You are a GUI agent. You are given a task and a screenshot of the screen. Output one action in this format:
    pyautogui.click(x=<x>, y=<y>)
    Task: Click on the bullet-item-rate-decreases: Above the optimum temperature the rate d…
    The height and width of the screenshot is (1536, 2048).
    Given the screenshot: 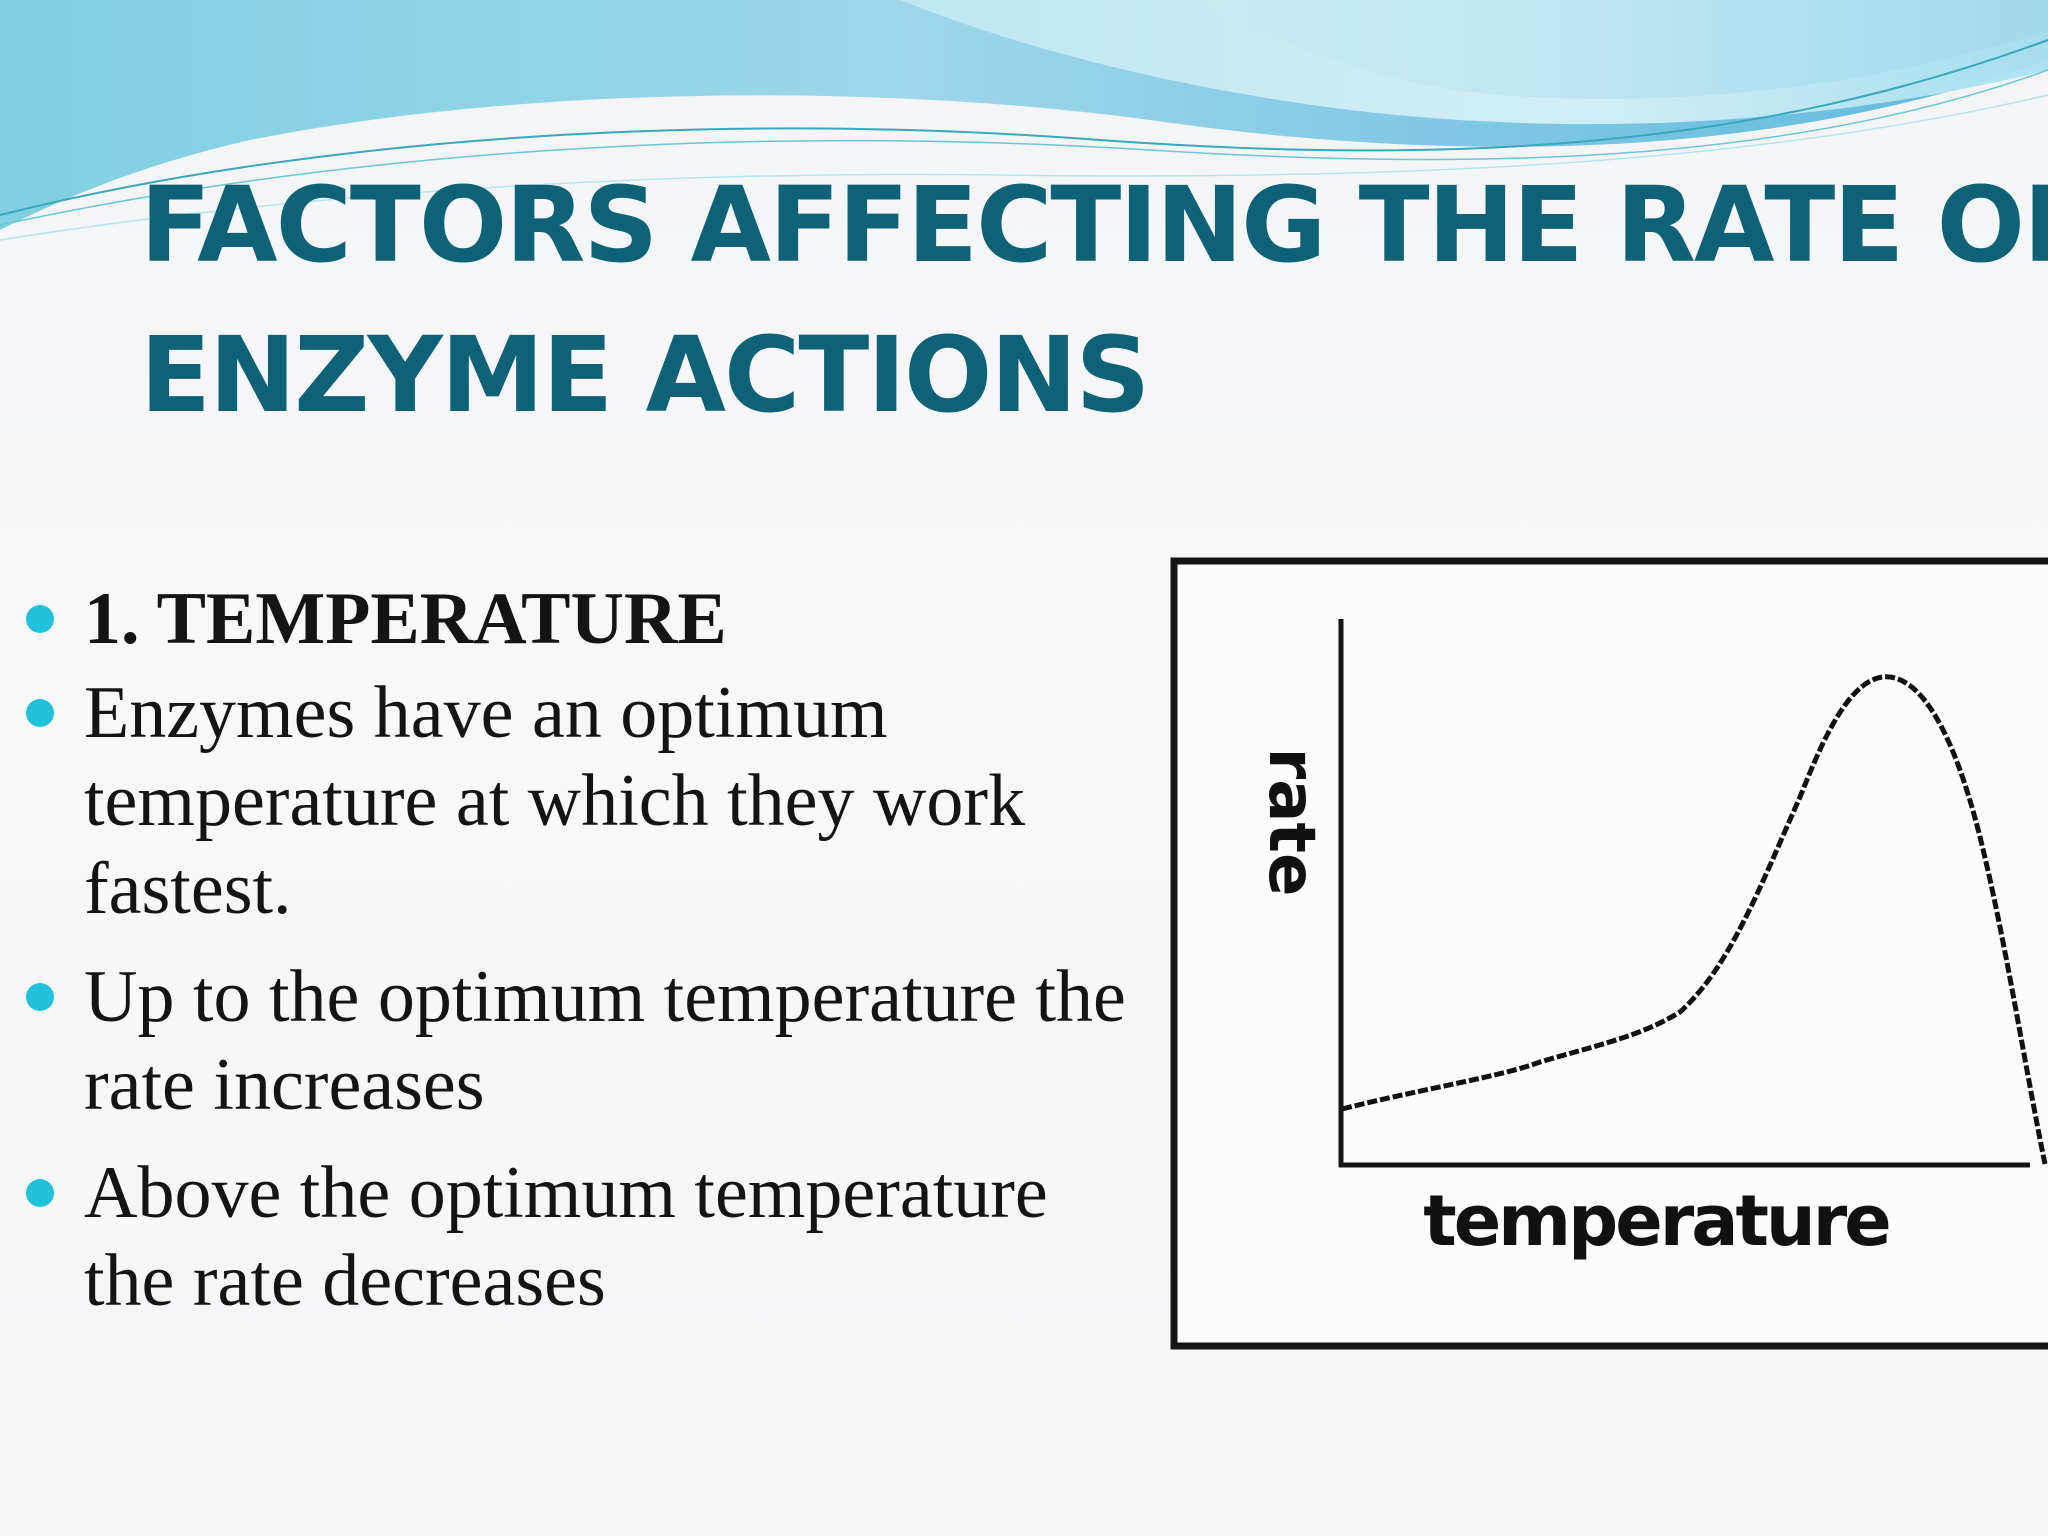 What is the action you would take?
    pyautogui.click(x=584, y=1237)
    